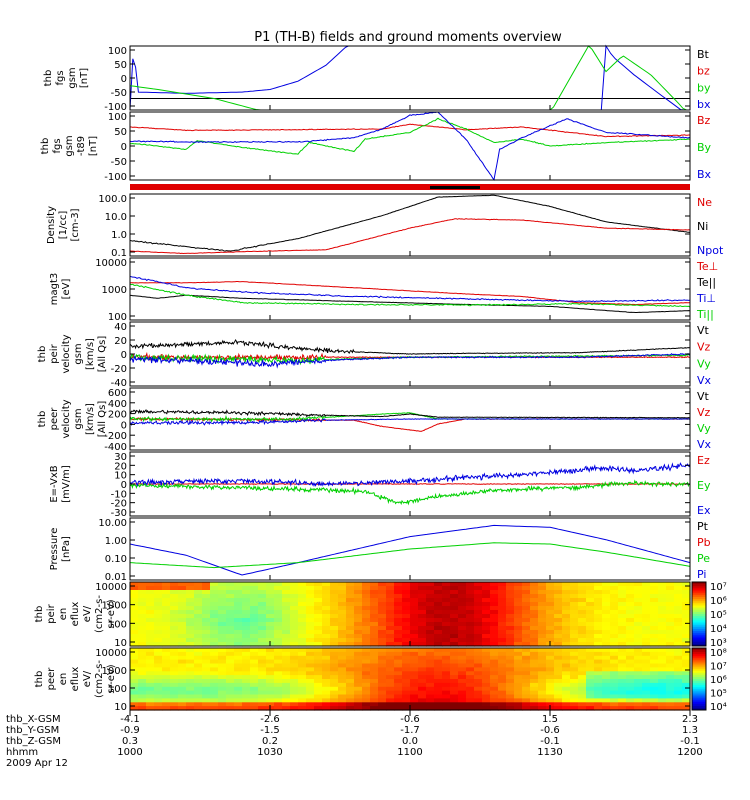  I want to click on legend-entry: by, so click(704, 87).